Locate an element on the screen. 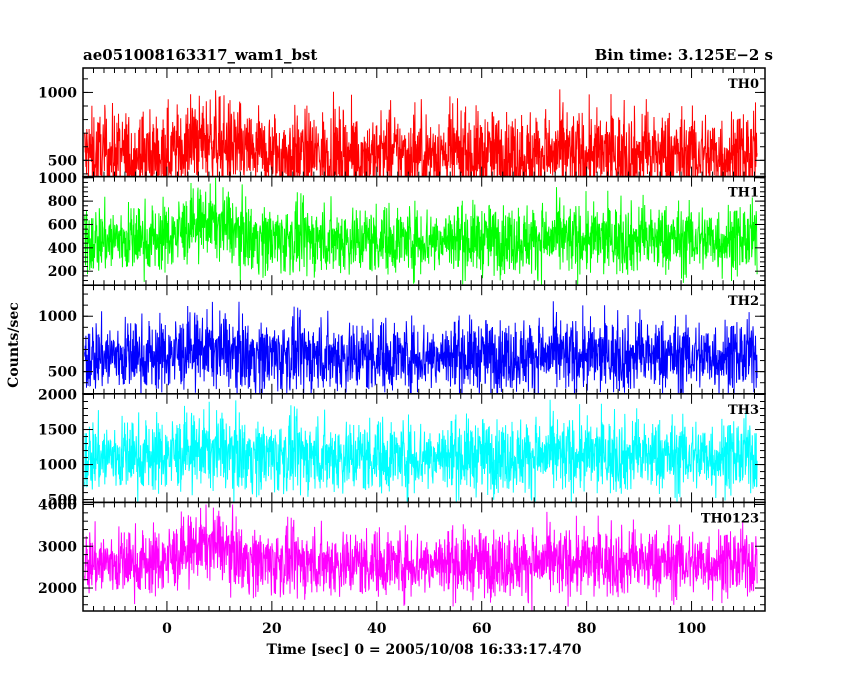 This screenshot has height=684, width=850. series-line-th3 is located at coordinates (421, 451).